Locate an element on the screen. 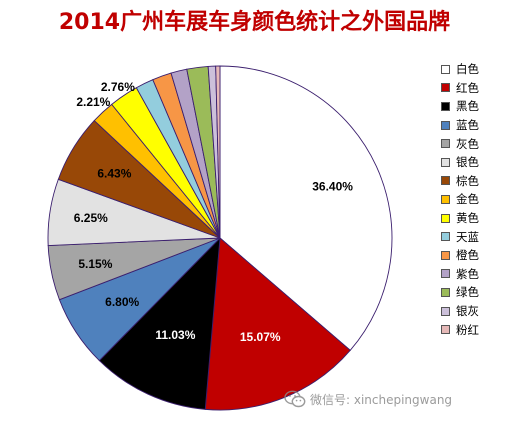 The width and height of the screenshot is (509, 421). legend-label: 紫色 is located at coordinates (467, 273).